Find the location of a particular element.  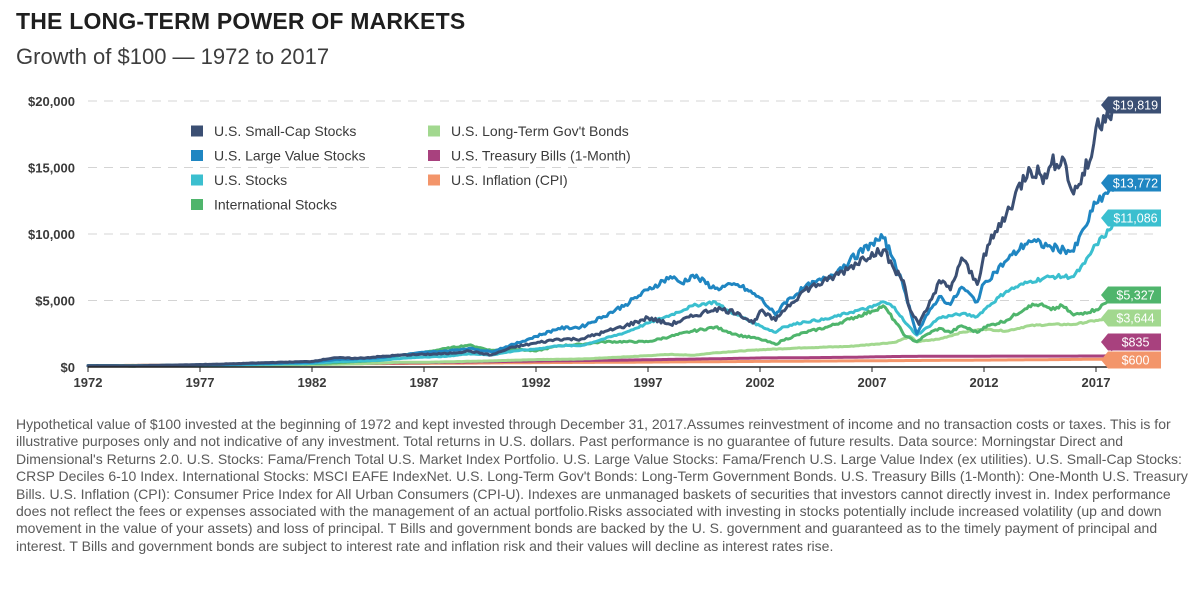

end-label-value: $600 is located at coordinates (1136, 361).